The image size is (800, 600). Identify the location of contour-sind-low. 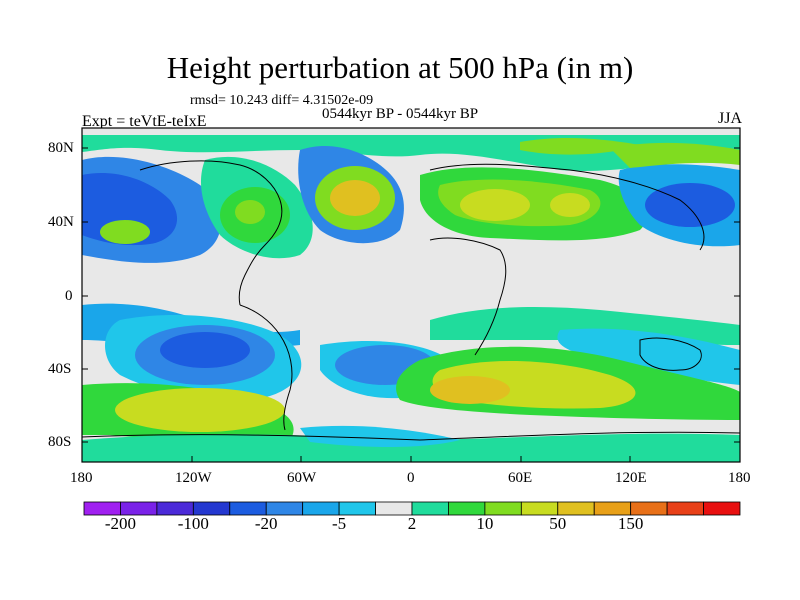
(648, 356).